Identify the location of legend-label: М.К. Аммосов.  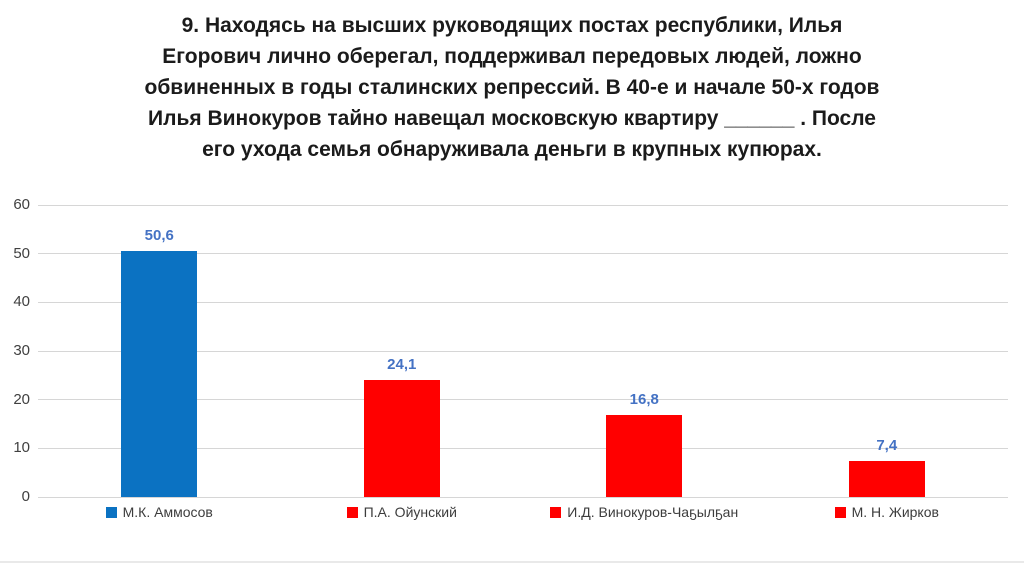
(167, 512).